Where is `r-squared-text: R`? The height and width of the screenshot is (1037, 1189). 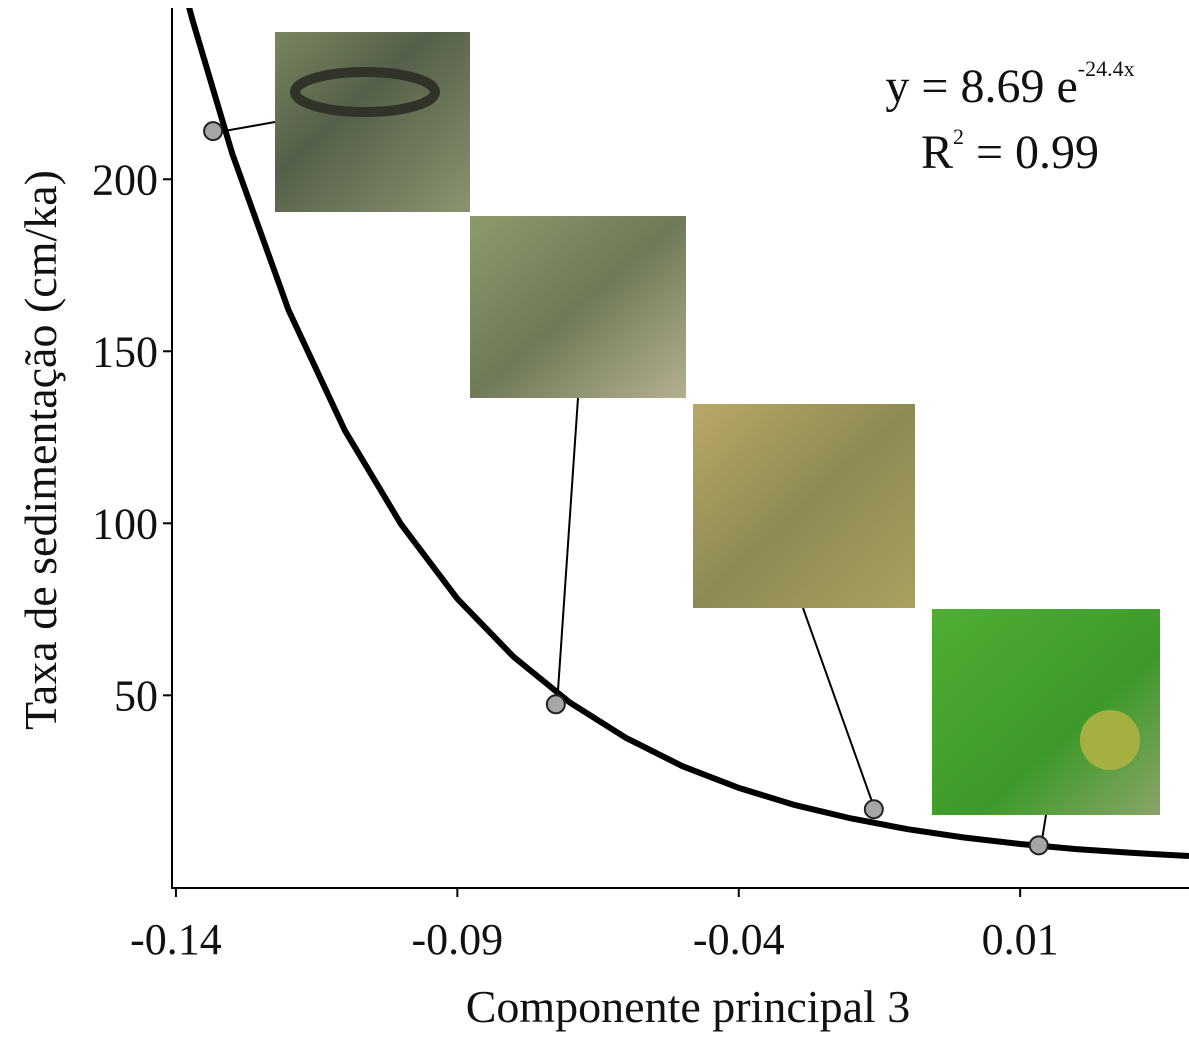
r-squared-text: R is located at coordinates (937, 152).